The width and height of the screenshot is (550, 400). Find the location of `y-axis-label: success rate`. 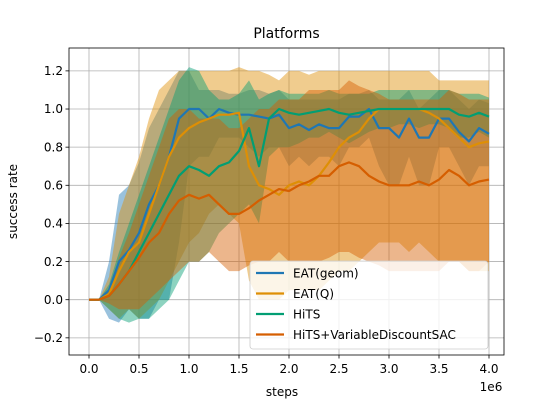

y-axis-label: success rate is located at coordinates (13, 201).